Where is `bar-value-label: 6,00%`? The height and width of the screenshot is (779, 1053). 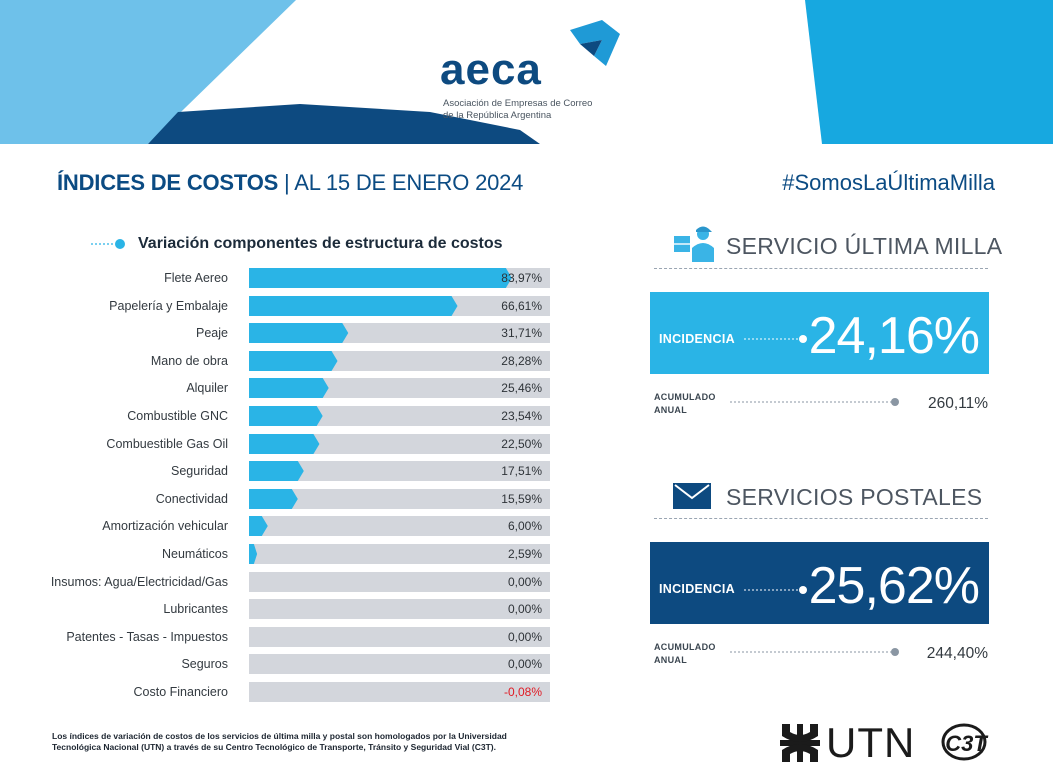 bar-value-label: 6,00% is located at coordinates (524, 526).